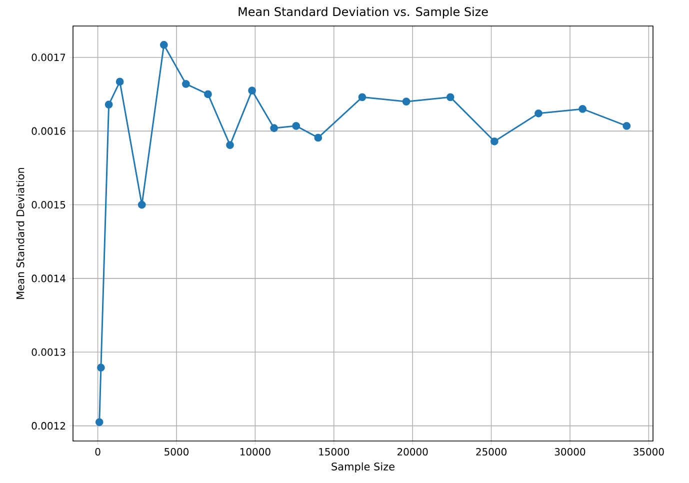  Describe the element at coordinates (49, 204) in the screenshot. I see `y-tick-label: 0.0015` at that location.